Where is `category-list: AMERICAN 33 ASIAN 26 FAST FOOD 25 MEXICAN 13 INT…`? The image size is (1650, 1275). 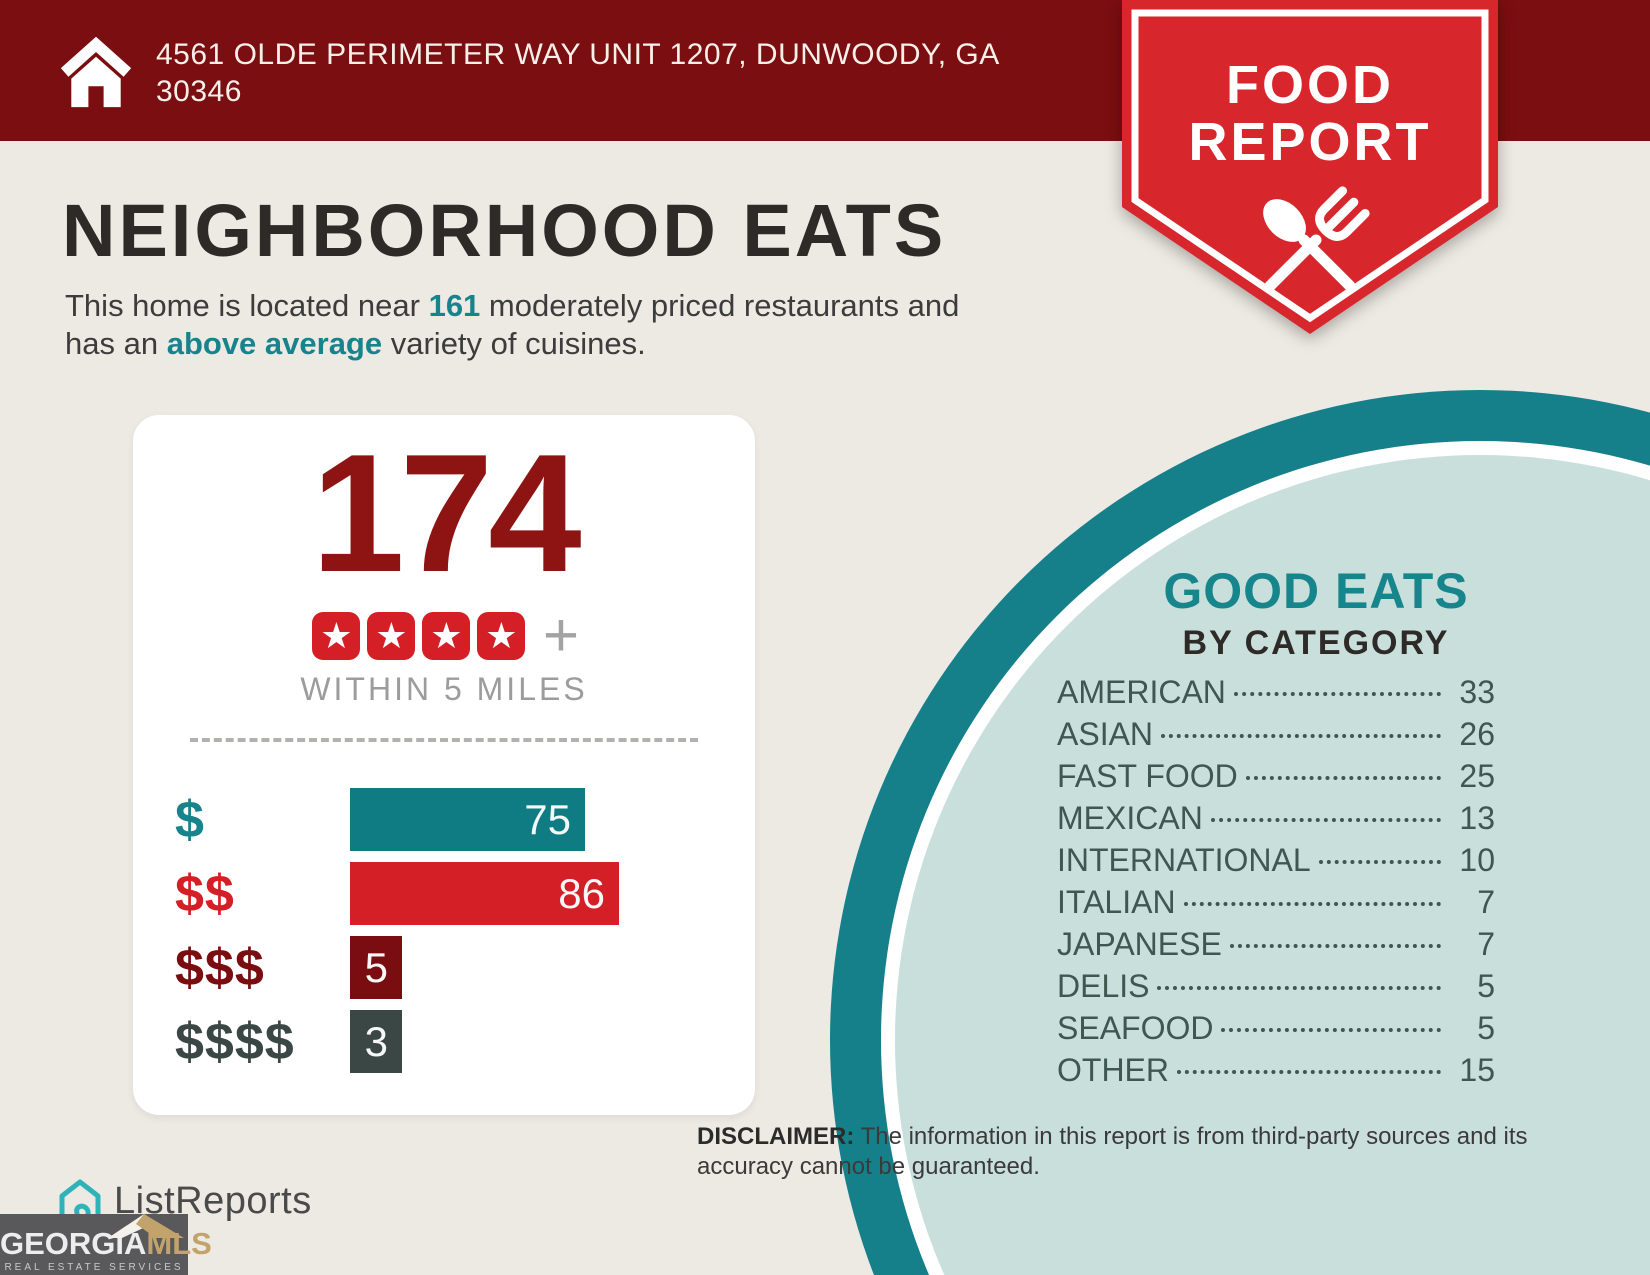
category-list: AMERICAN 33 ASIAN 26 FAST FOOD 25 MEXICAN 13 INT… is located at coordinates (1276, 884).